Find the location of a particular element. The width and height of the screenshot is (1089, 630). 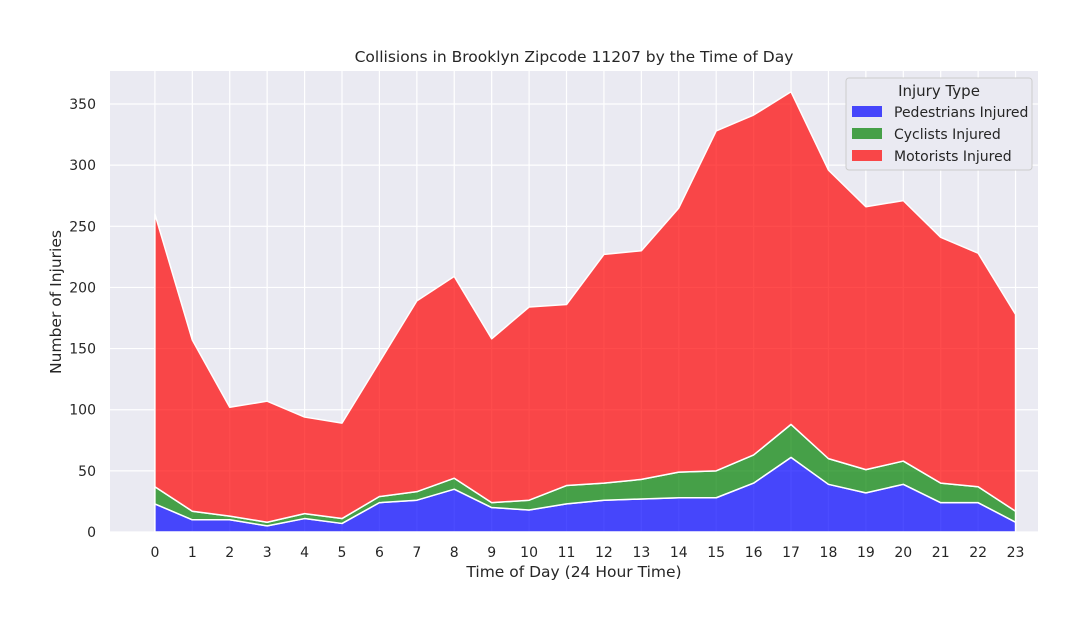

x-tick-label: 15 is located at coordinates (716, 553).